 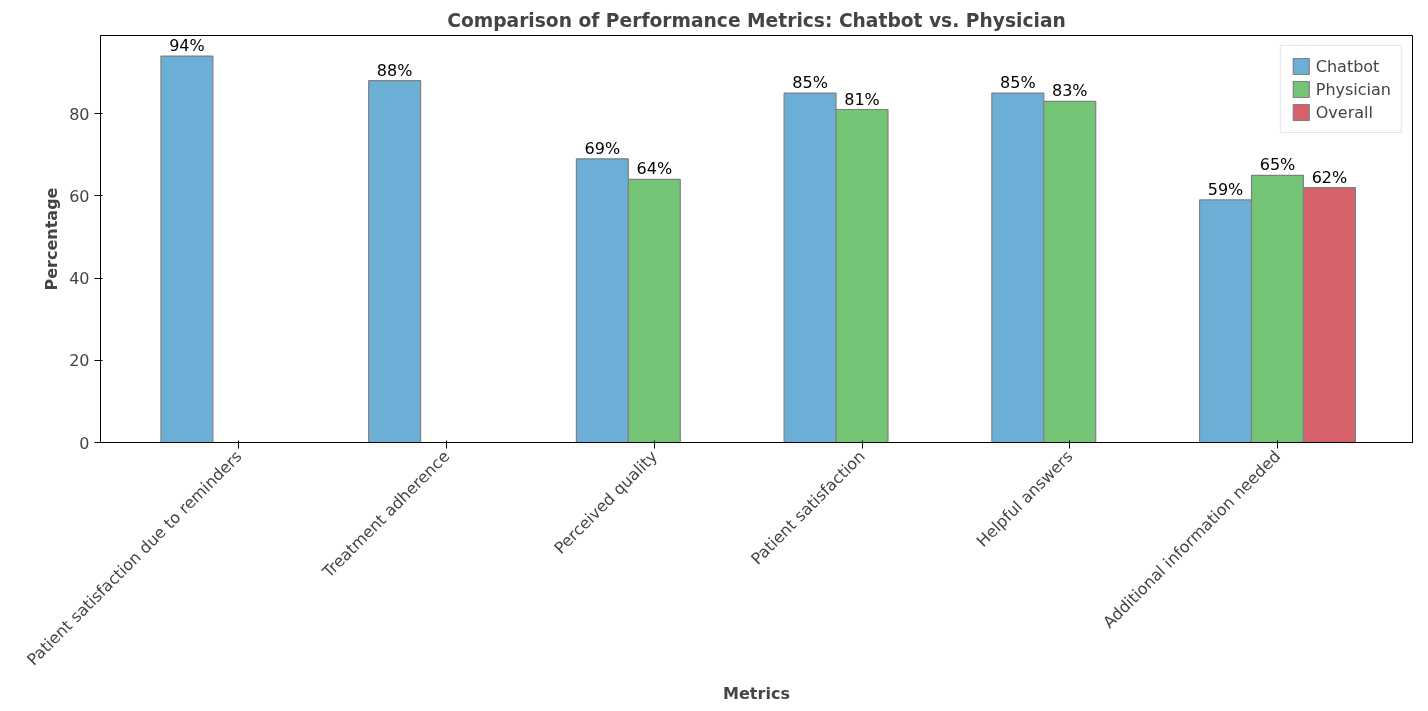 I want to click on data-label: 65%, so click(x=1277, y=165).